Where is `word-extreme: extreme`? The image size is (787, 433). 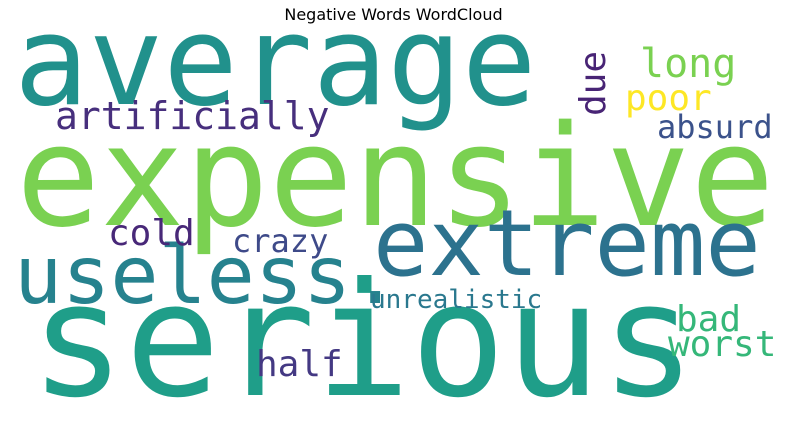 word-extreme: extreme is located at coordinates (567, 243).